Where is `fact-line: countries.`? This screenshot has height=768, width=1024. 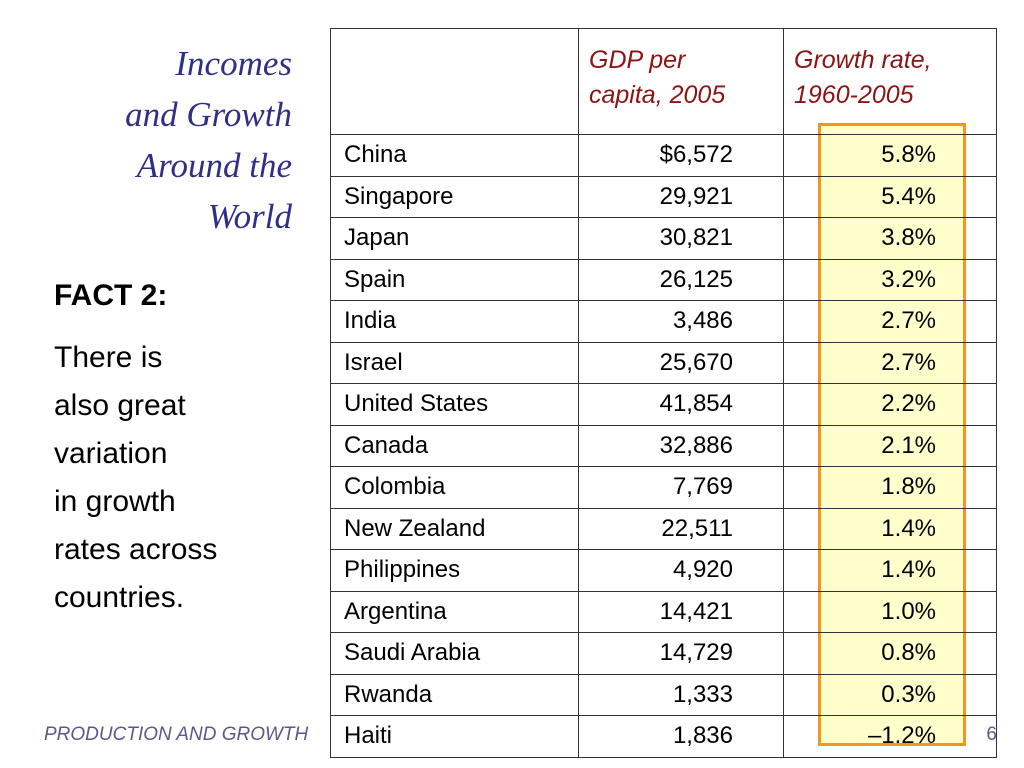 fact-line: countries. is located at coordinates (119, 597).